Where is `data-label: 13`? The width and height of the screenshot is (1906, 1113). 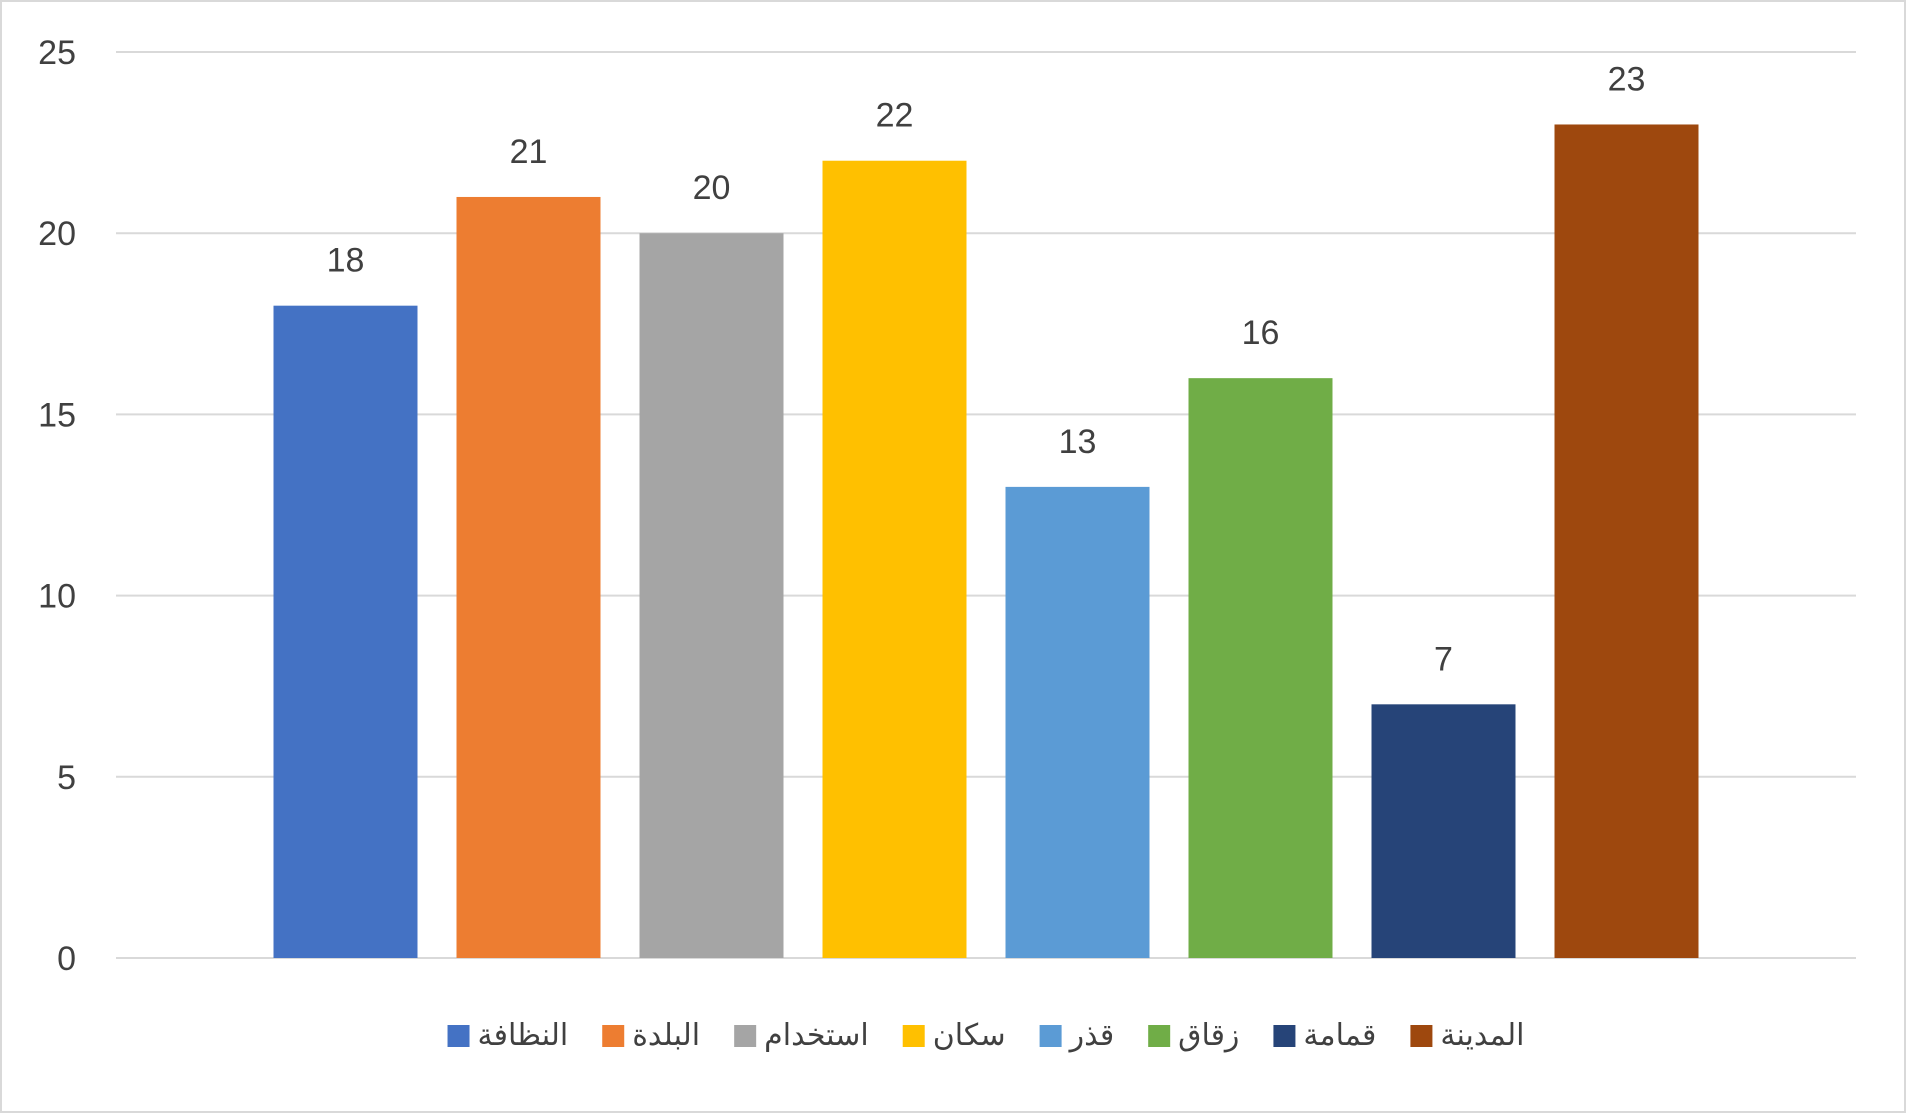
data-label: 13 is located at coordinates (1078, 442).